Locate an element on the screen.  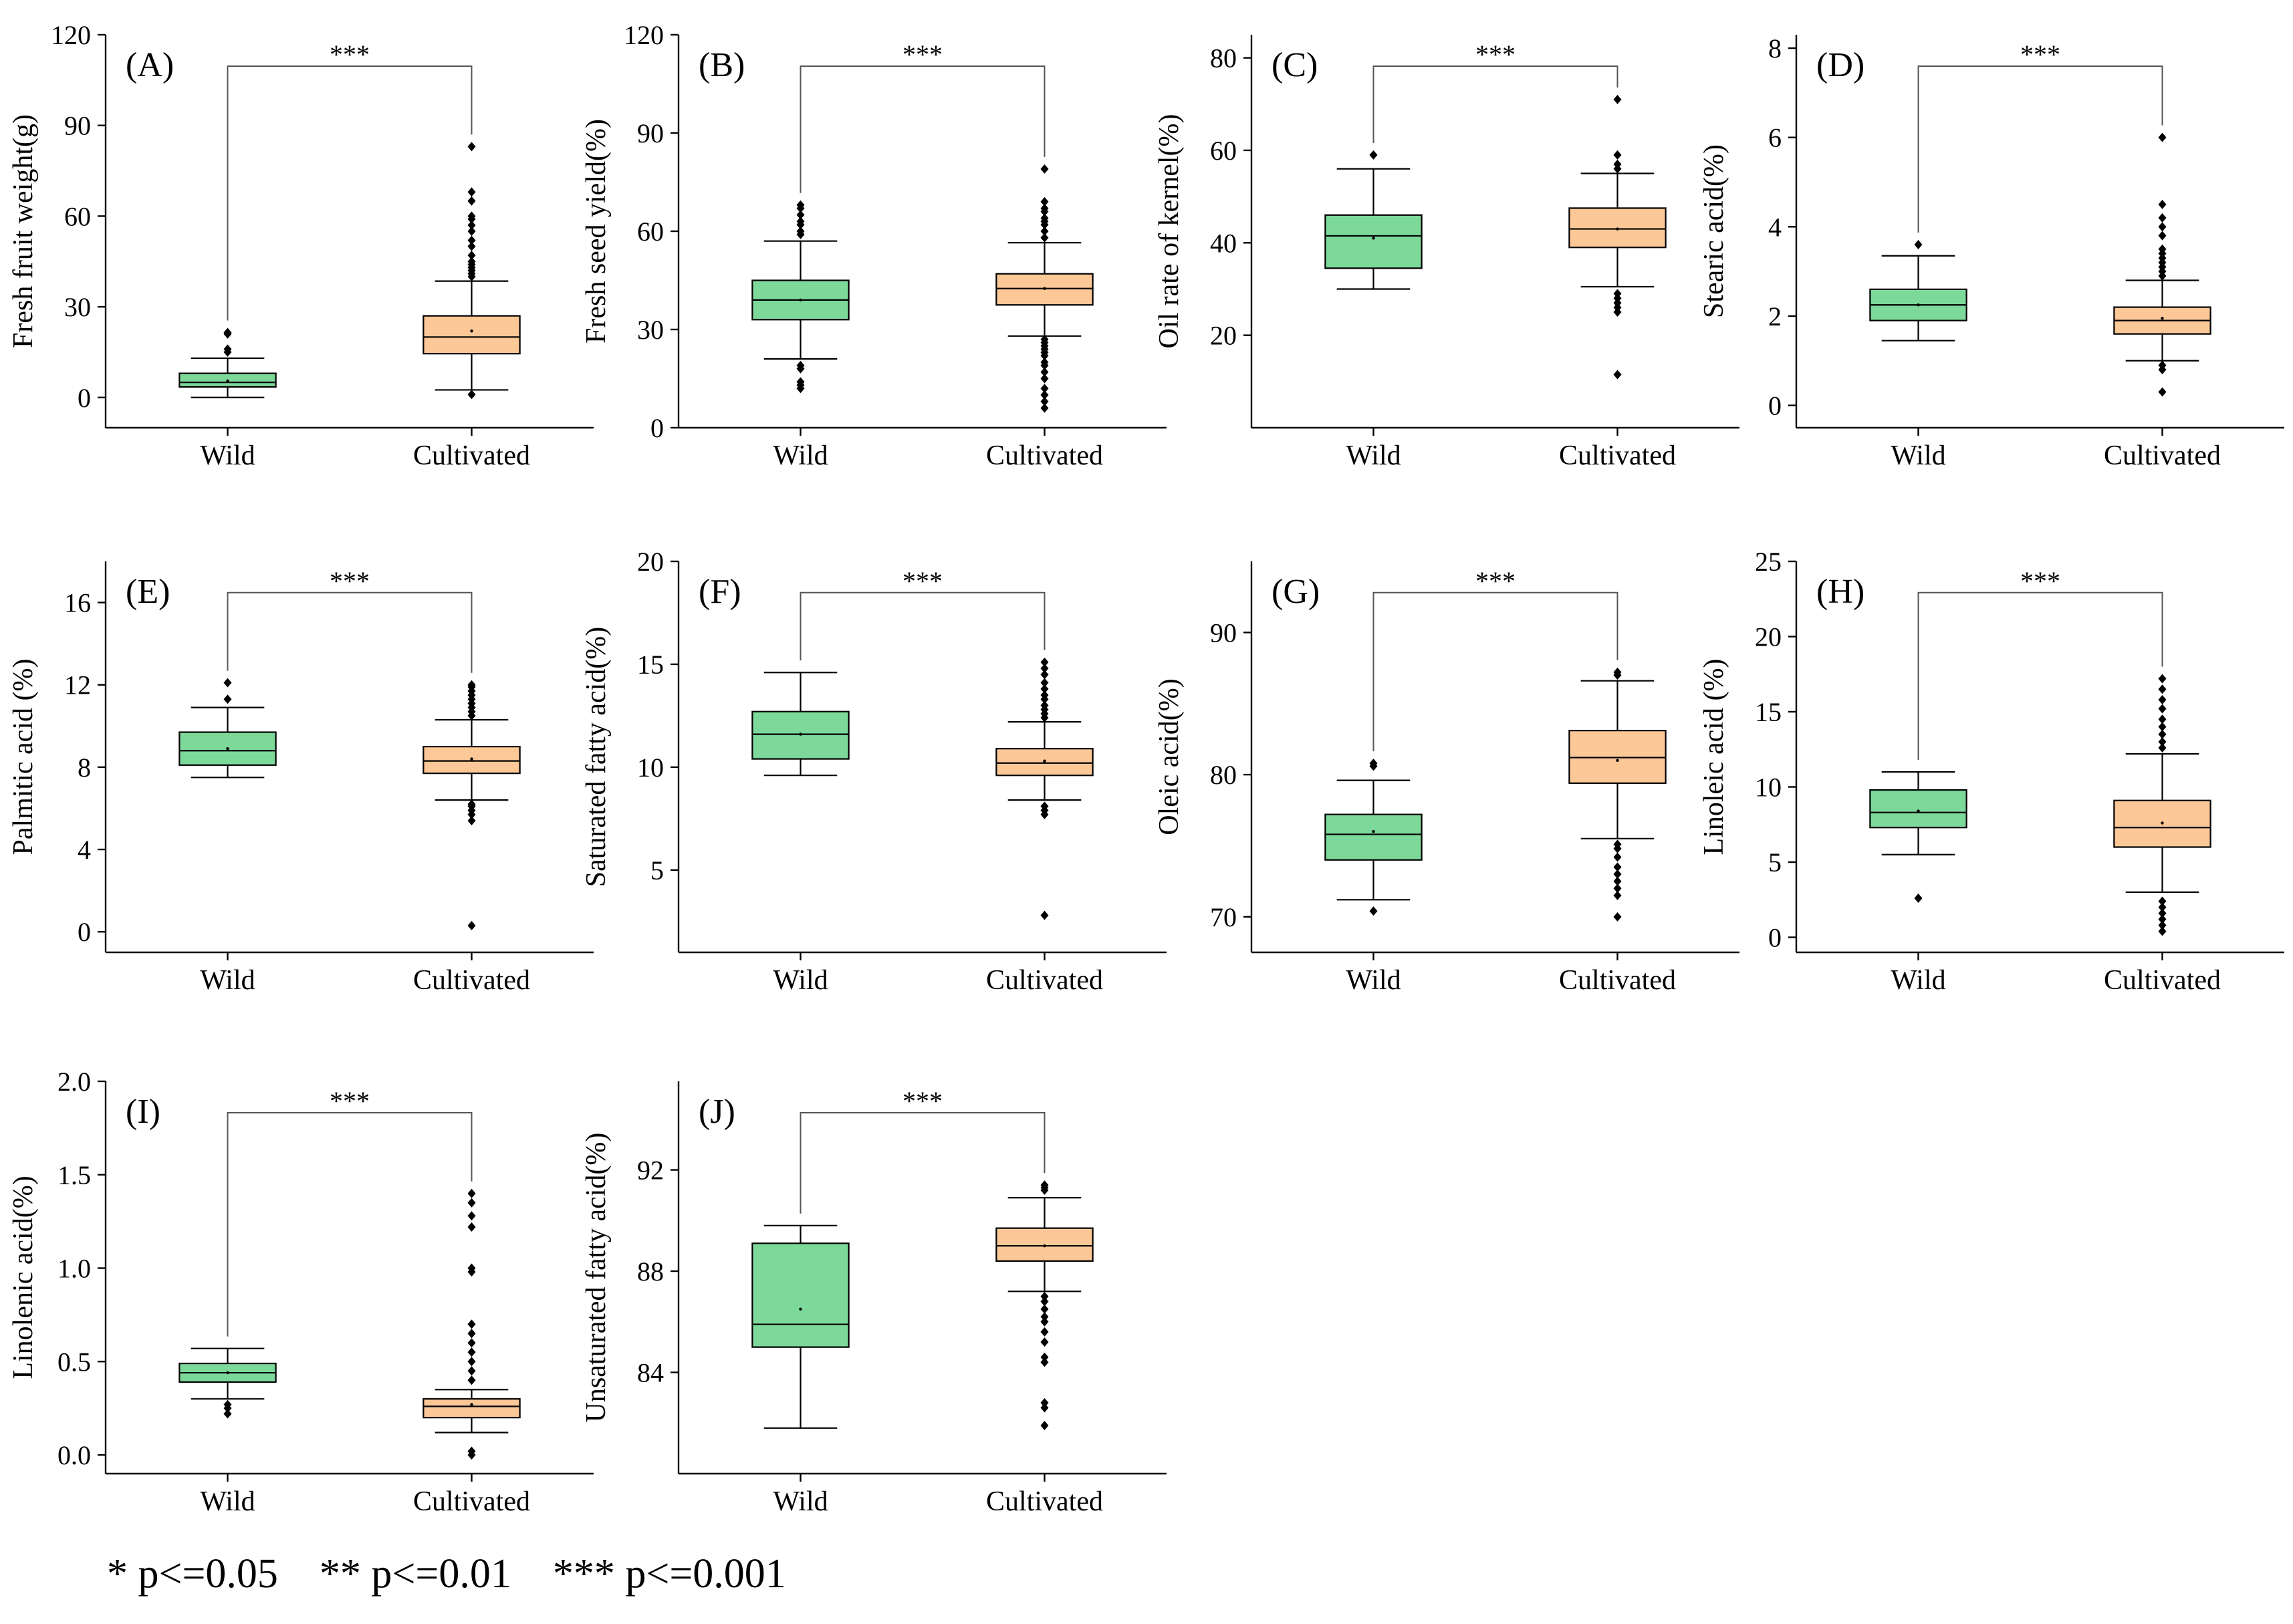
y-tick-label: 1.0 is located at coordinates (74, 1269).